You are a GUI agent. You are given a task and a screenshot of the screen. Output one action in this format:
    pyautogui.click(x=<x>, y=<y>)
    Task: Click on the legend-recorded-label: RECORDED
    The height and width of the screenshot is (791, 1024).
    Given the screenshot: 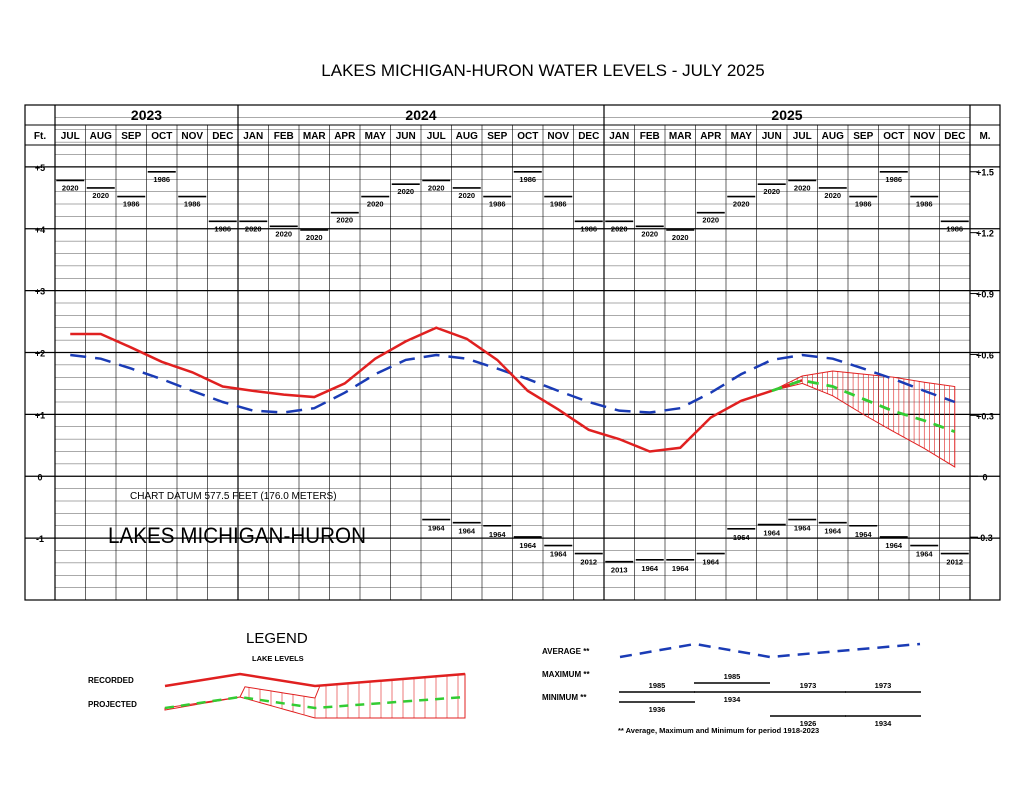 What is the action you would take?
    pyautogui.click(x=111, y=680)
    